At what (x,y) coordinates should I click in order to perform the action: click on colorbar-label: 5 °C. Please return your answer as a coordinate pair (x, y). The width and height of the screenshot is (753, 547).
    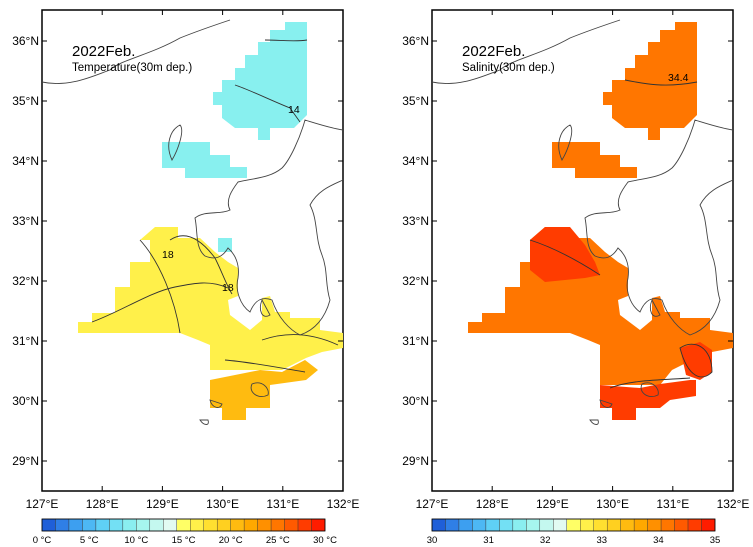
    Looking at the image, I should click on (89, 540).